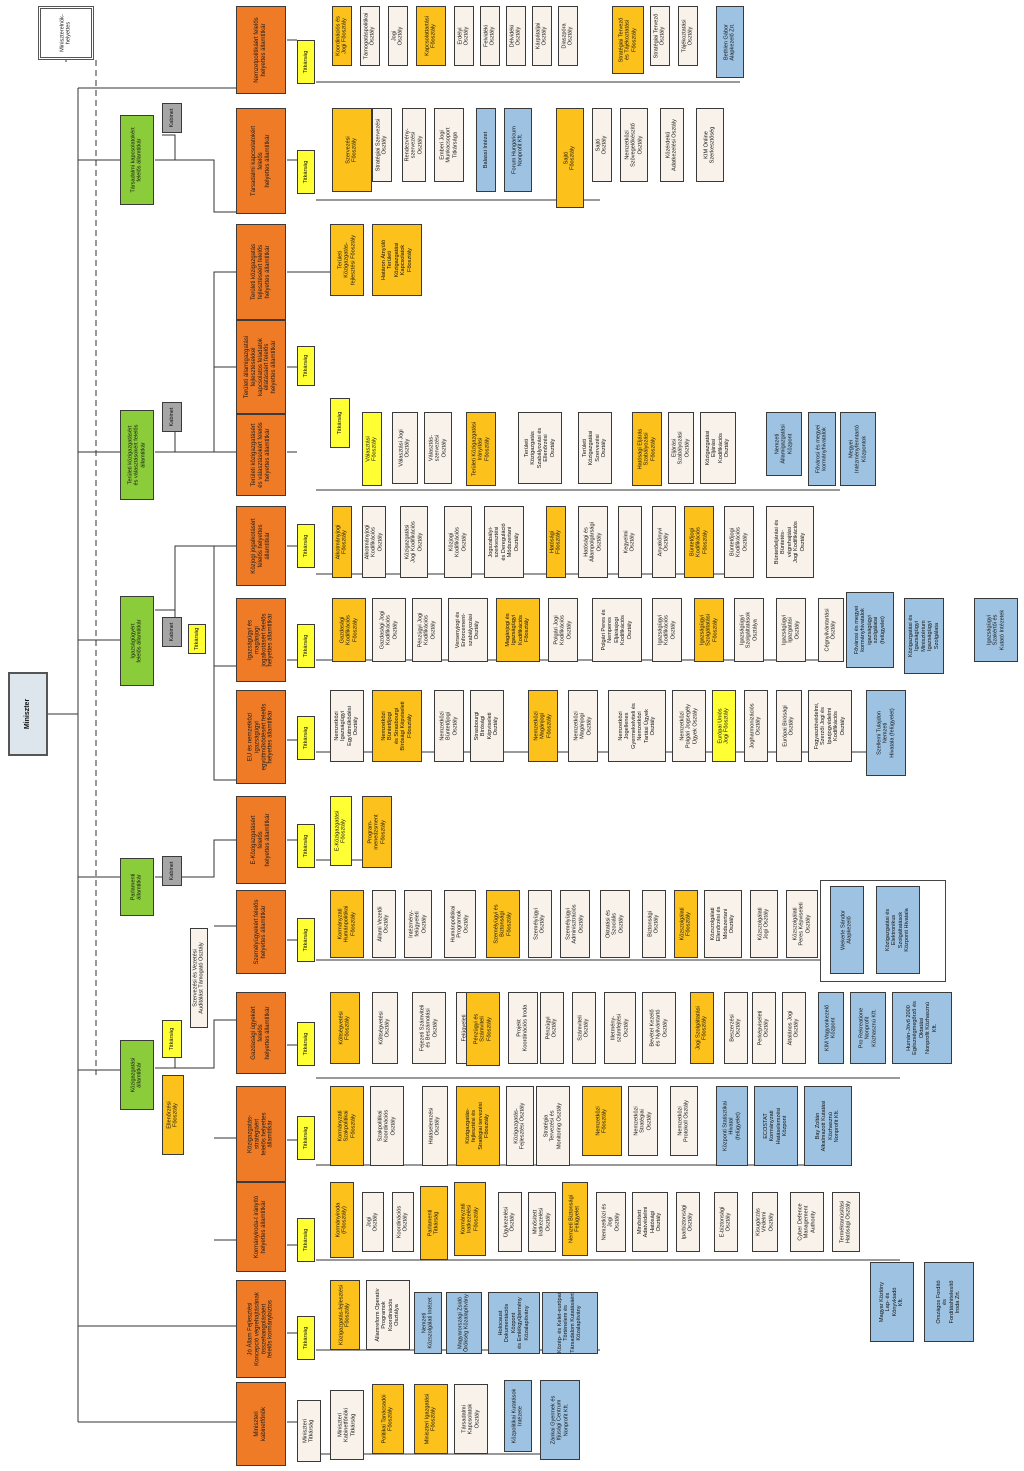 This screenshot has width=1024, height=1471. Describe the element at coordinates (789, 726) in the screenshot. I see `org-unit-eu-europai-birosagi: Európai Bírósági Osztály` at that location.